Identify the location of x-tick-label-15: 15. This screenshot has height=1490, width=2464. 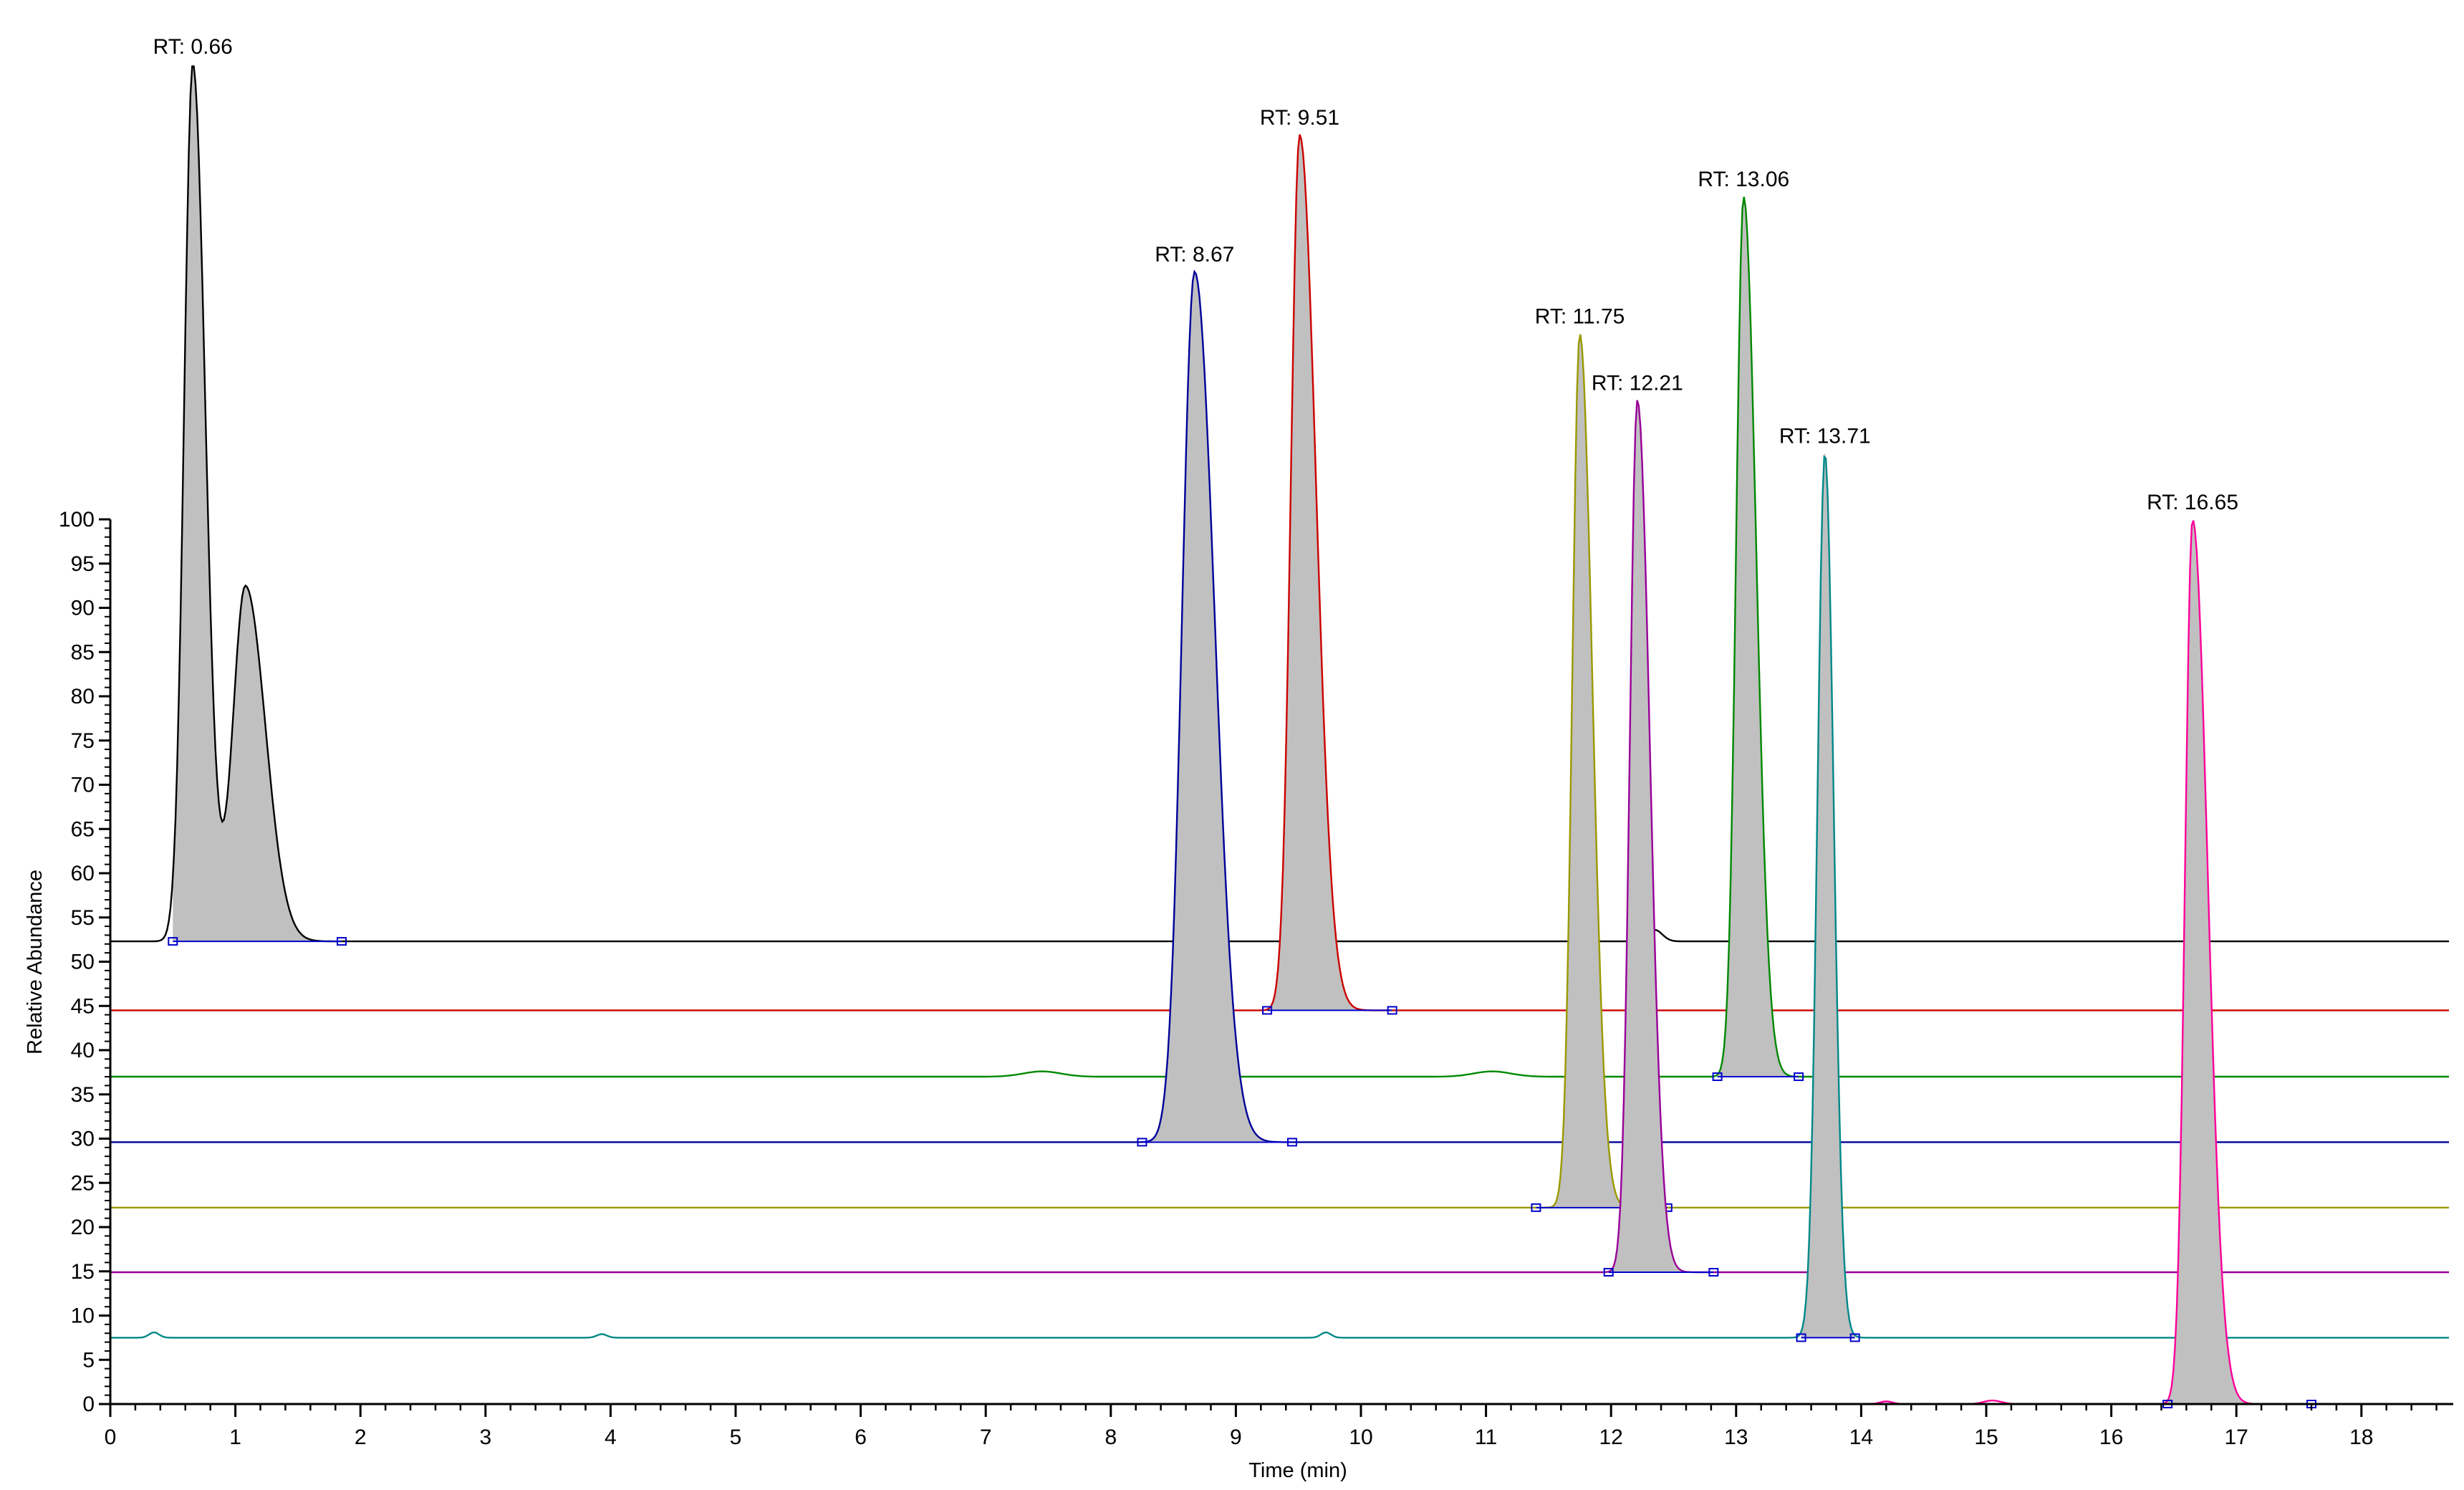
(1986, 1437).